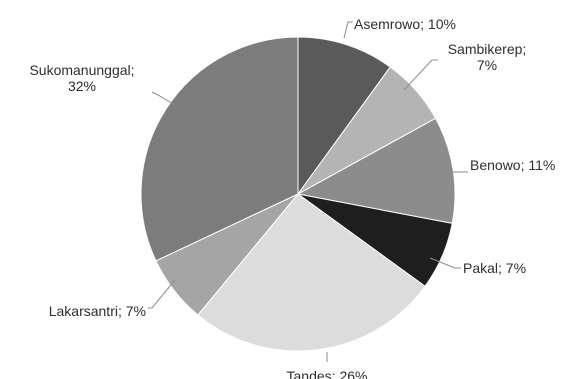 The image size is (579, 379). I want to click on leader-line-lakarsantri, so click(162, 294).